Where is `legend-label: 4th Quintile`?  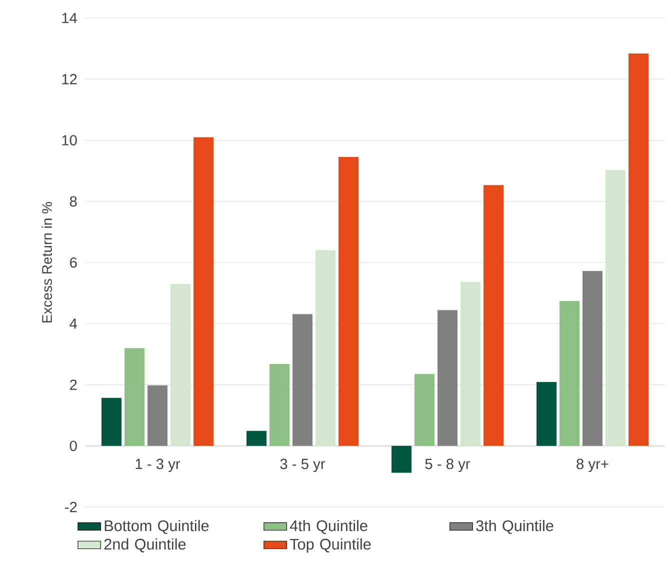
legend-label: 4th Quintile is located at coordinates (329, 527).